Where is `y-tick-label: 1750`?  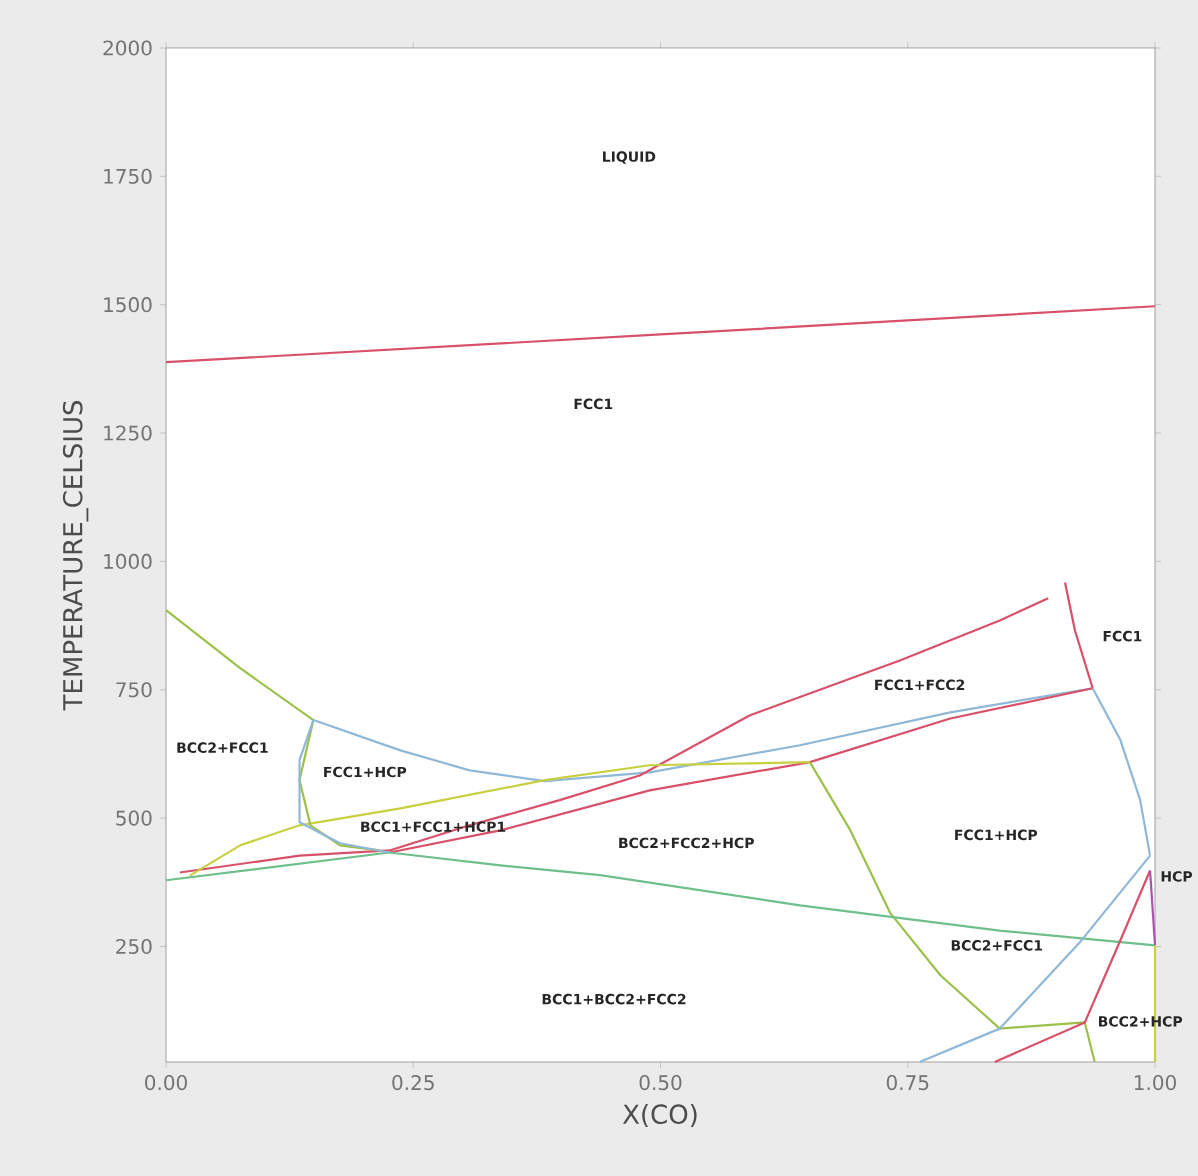
y-tick-label: 1750 is located at coordinates (128, 176).